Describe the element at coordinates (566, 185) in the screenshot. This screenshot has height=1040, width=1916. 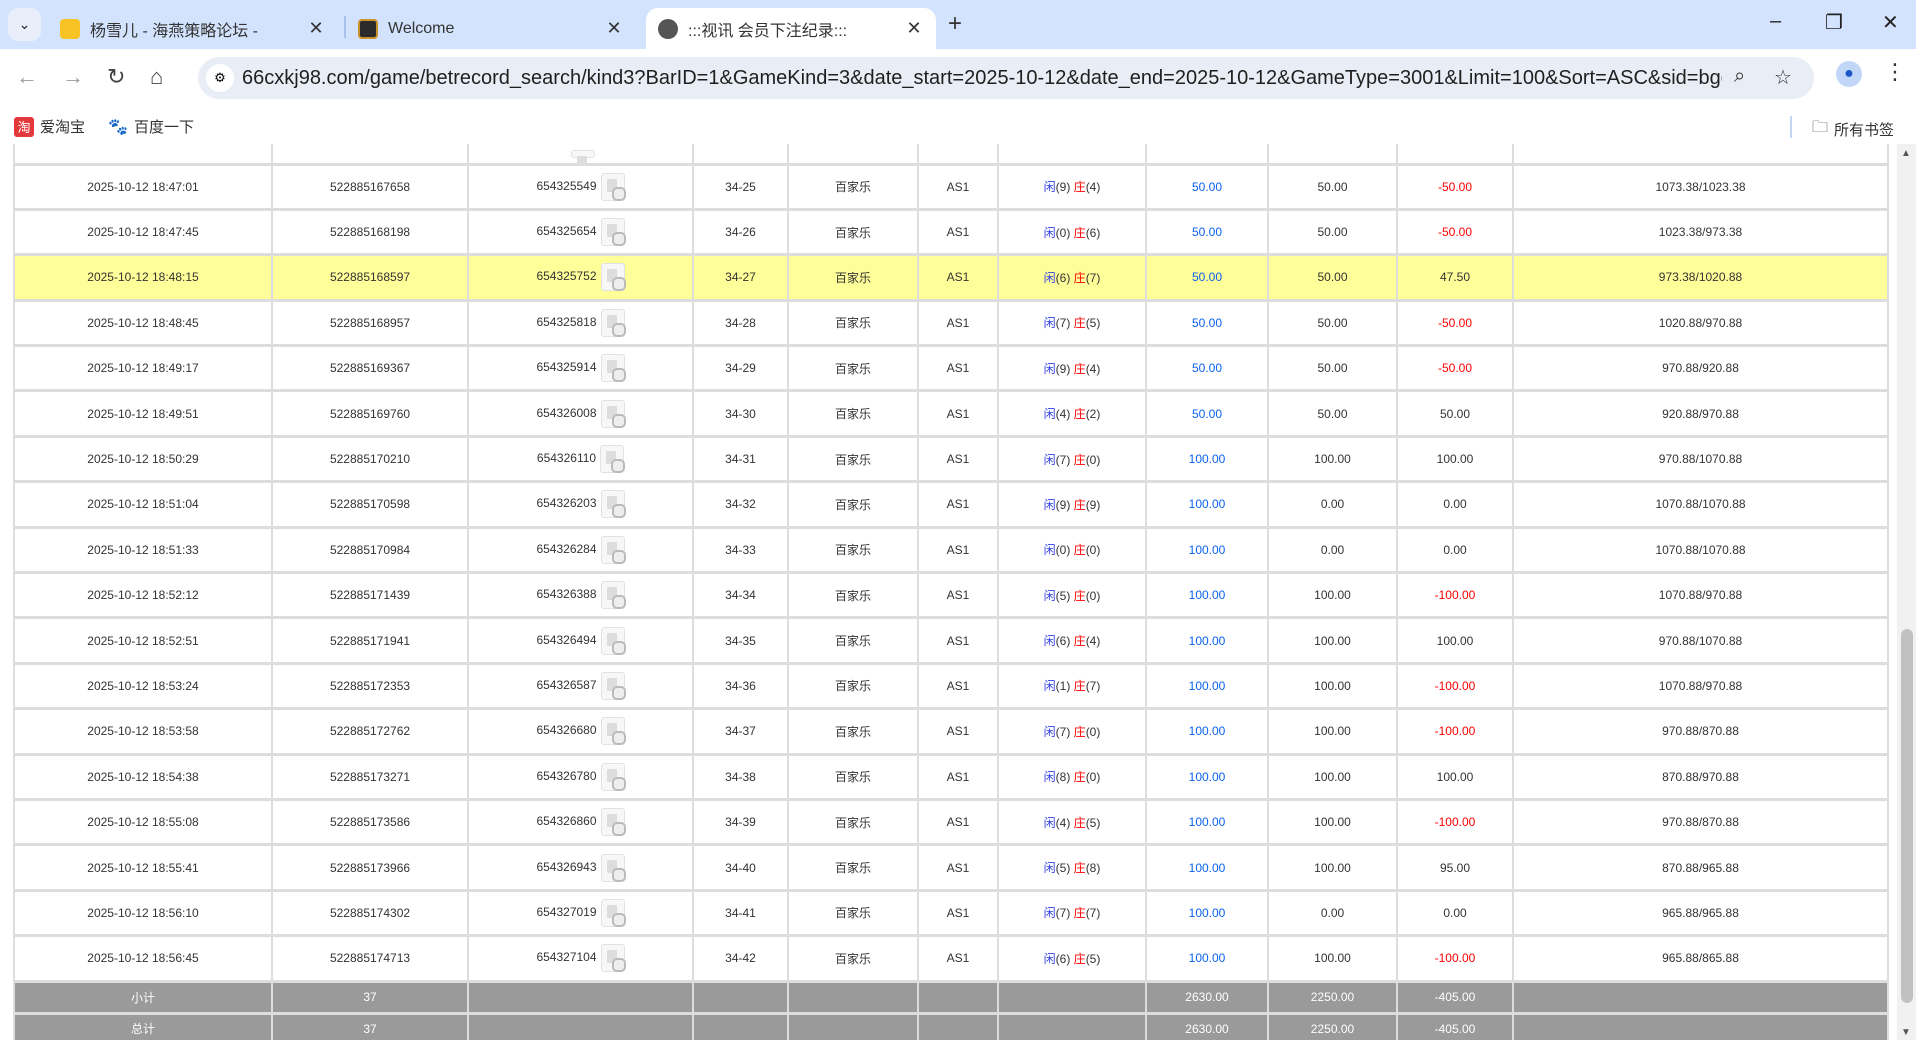
I see `game-id: 654325549` at that location.